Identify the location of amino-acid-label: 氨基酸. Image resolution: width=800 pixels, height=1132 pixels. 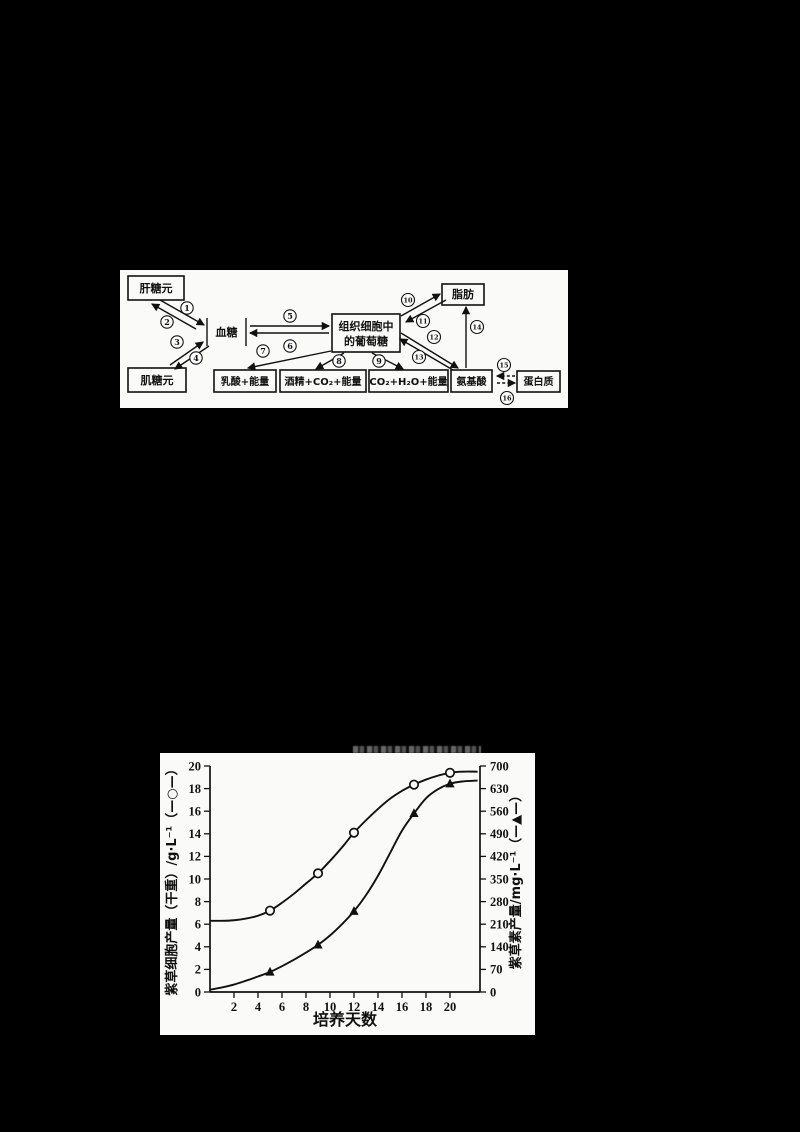
(472, 381).